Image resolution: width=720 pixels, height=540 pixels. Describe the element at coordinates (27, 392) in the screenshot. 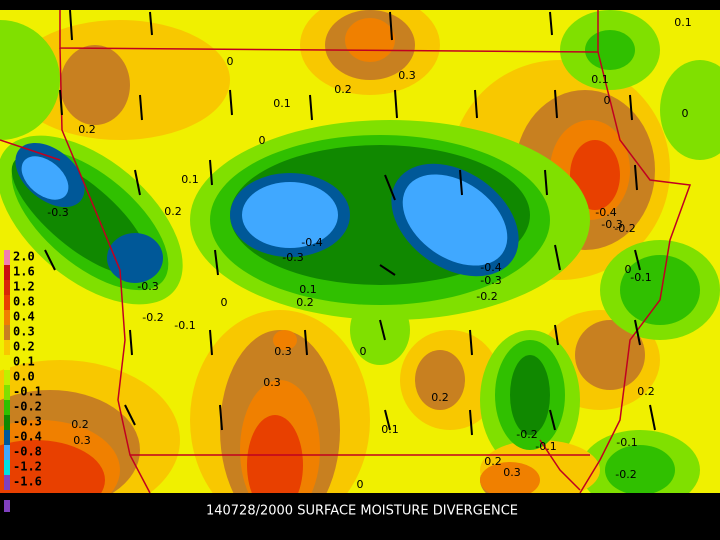

I see `legend-label: -0.1` at that location.